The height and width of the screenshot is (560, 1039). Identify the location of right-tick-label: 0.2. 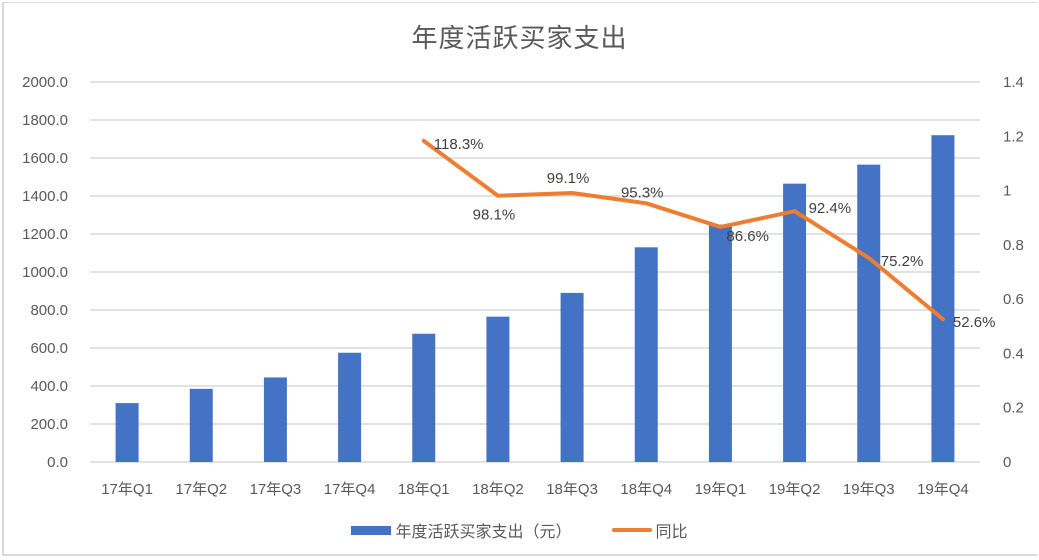
(1013, 408).